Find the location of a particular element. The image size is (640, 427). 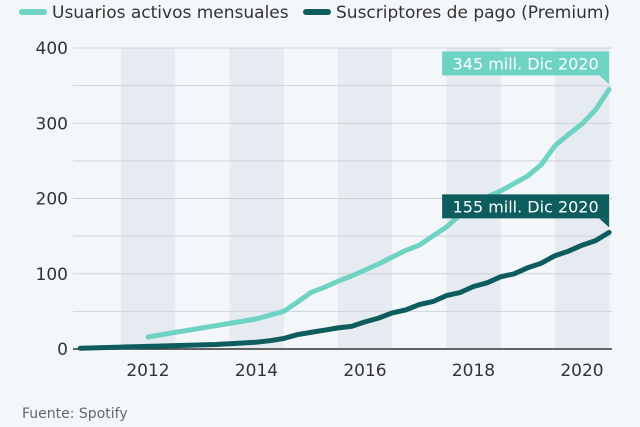

y-tick-label: 400 is located at coordinates (52, 49).